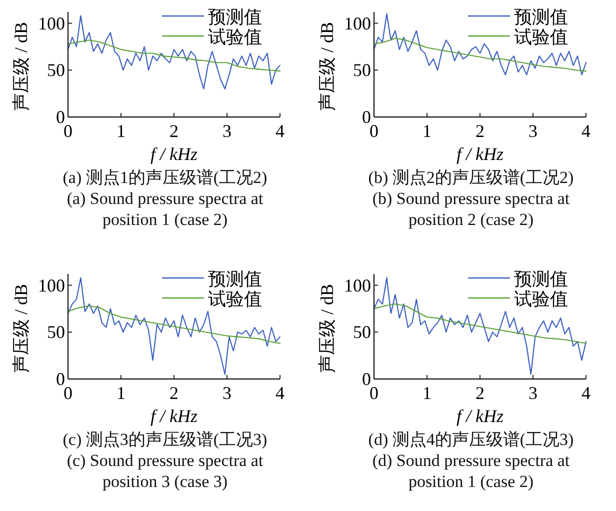 The image size is (616, 511). I want to click on text: (a) Sound pressure spectra at position 1 (case 2), so click(165, 209).